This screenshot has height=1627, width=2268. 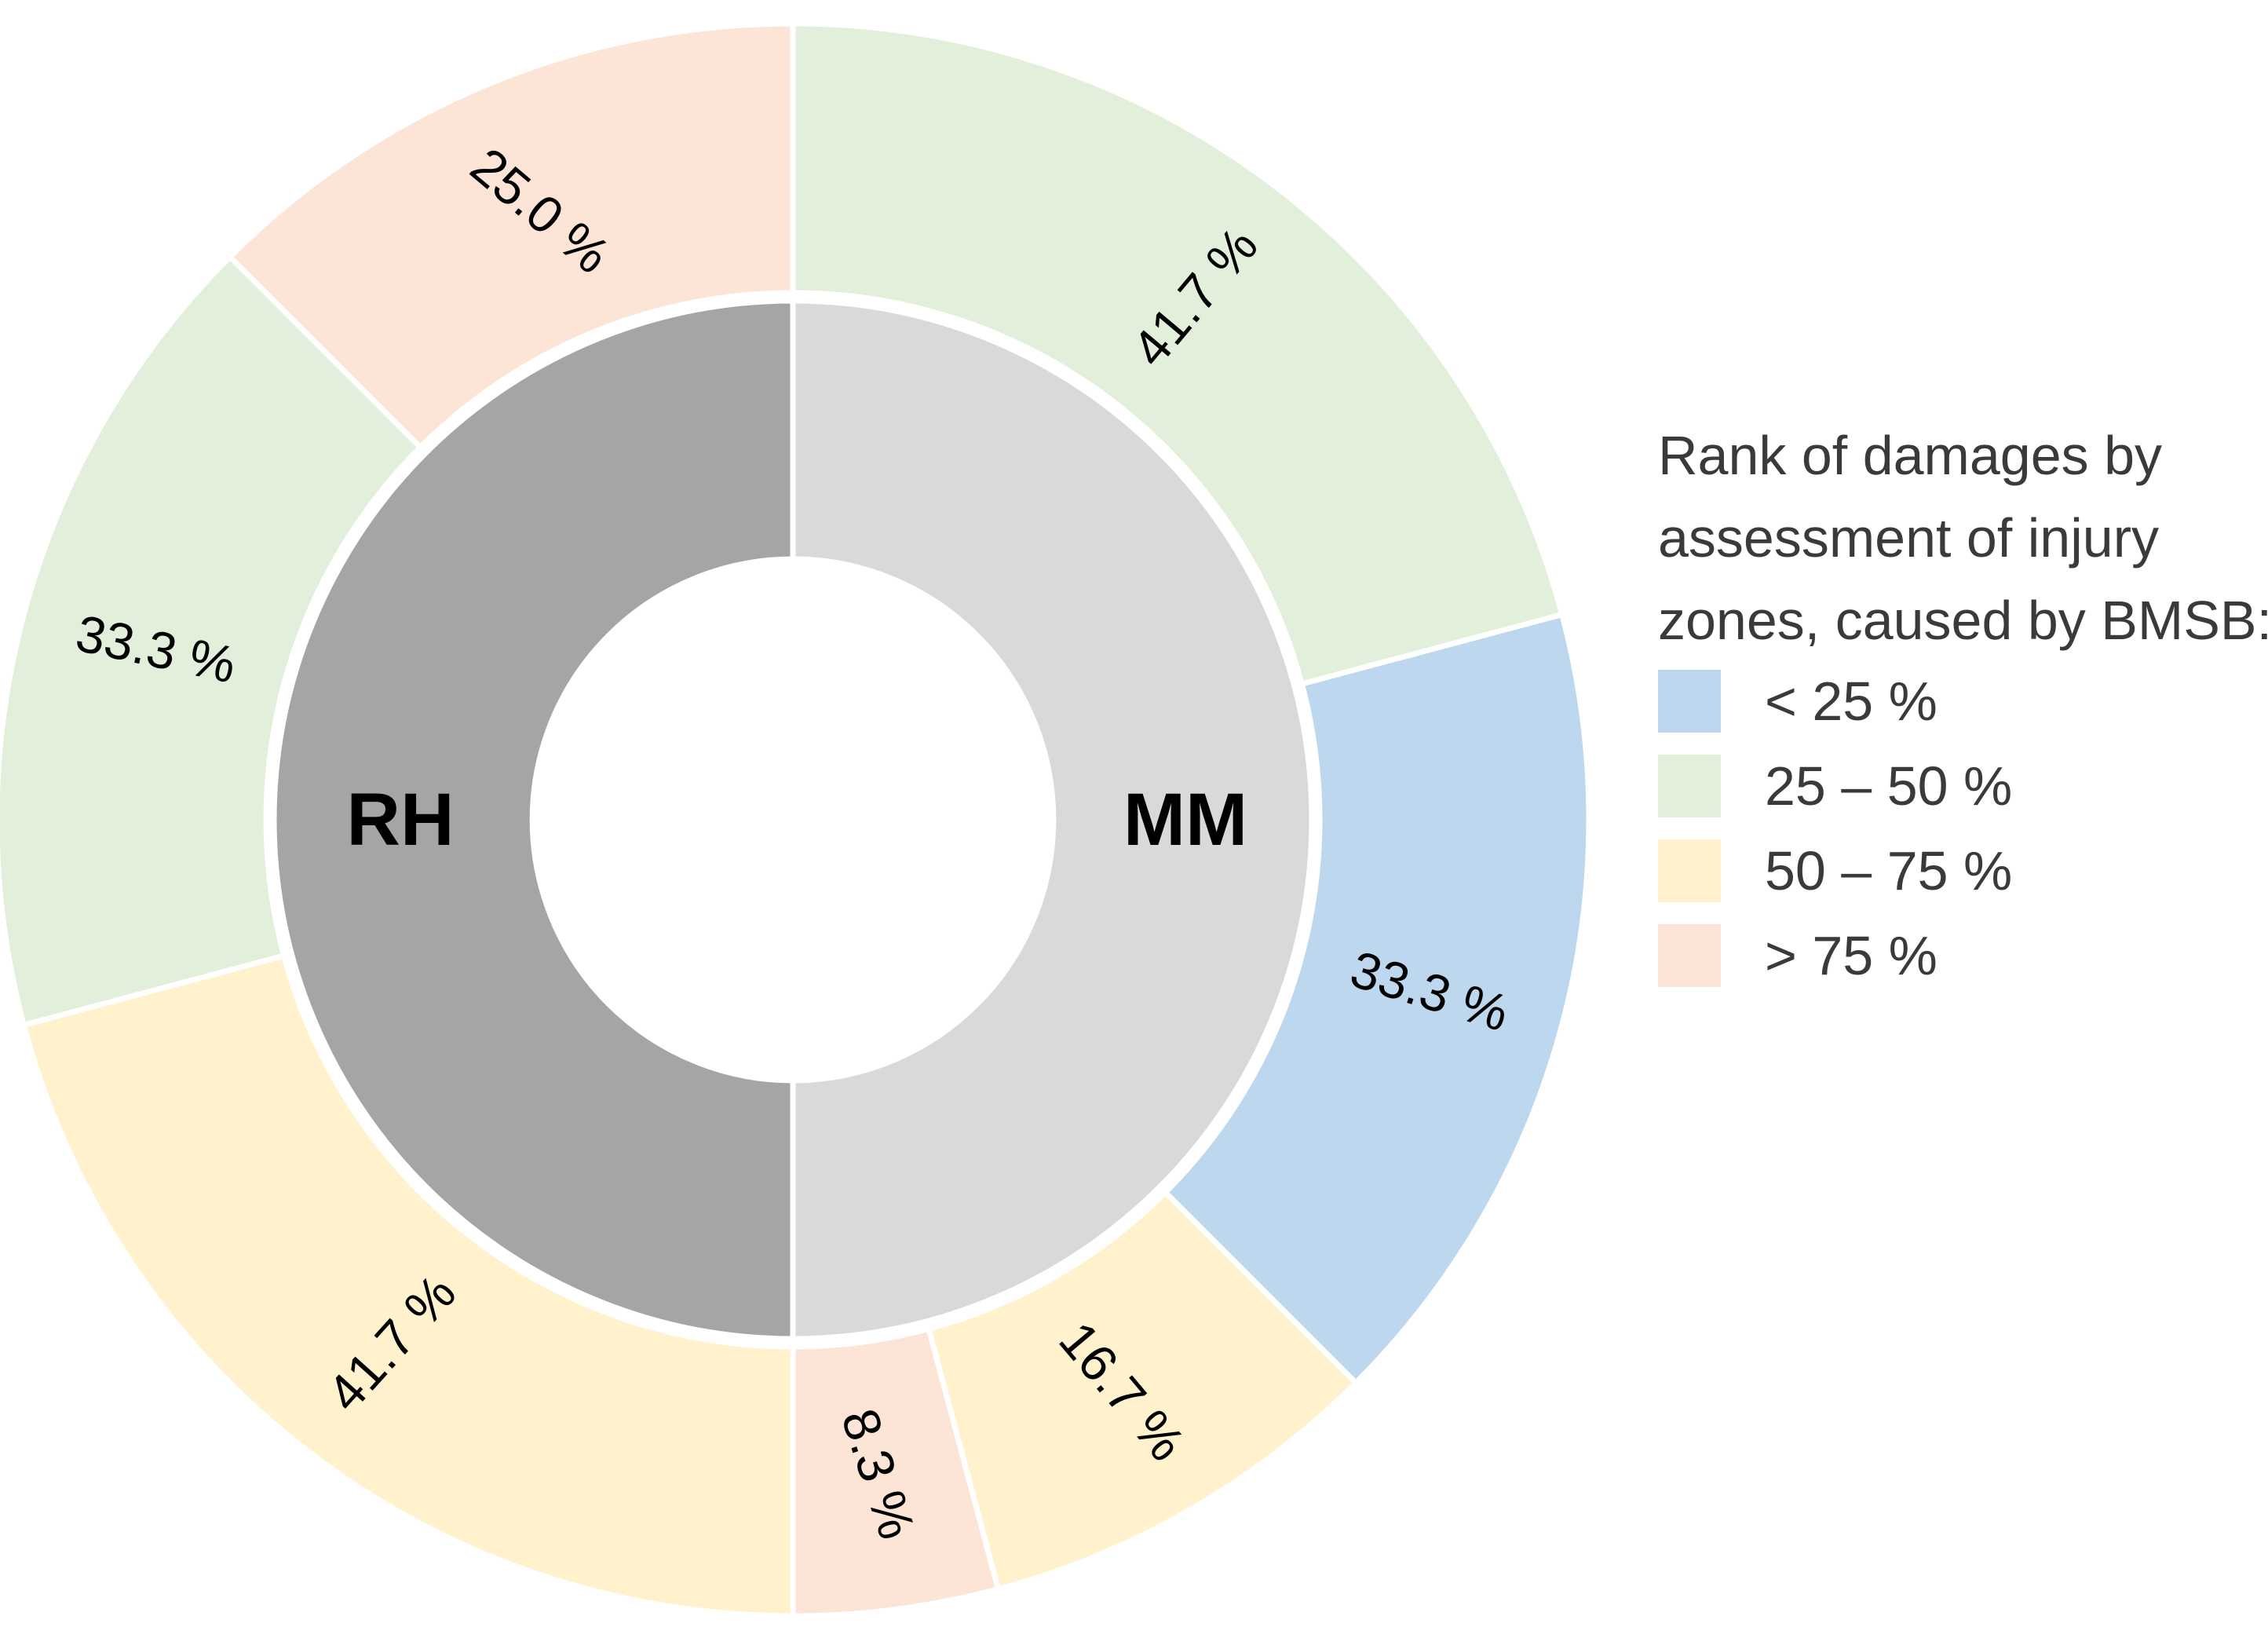 I want to click on legend-item: < 25 %, so click(x=1963, y=701).